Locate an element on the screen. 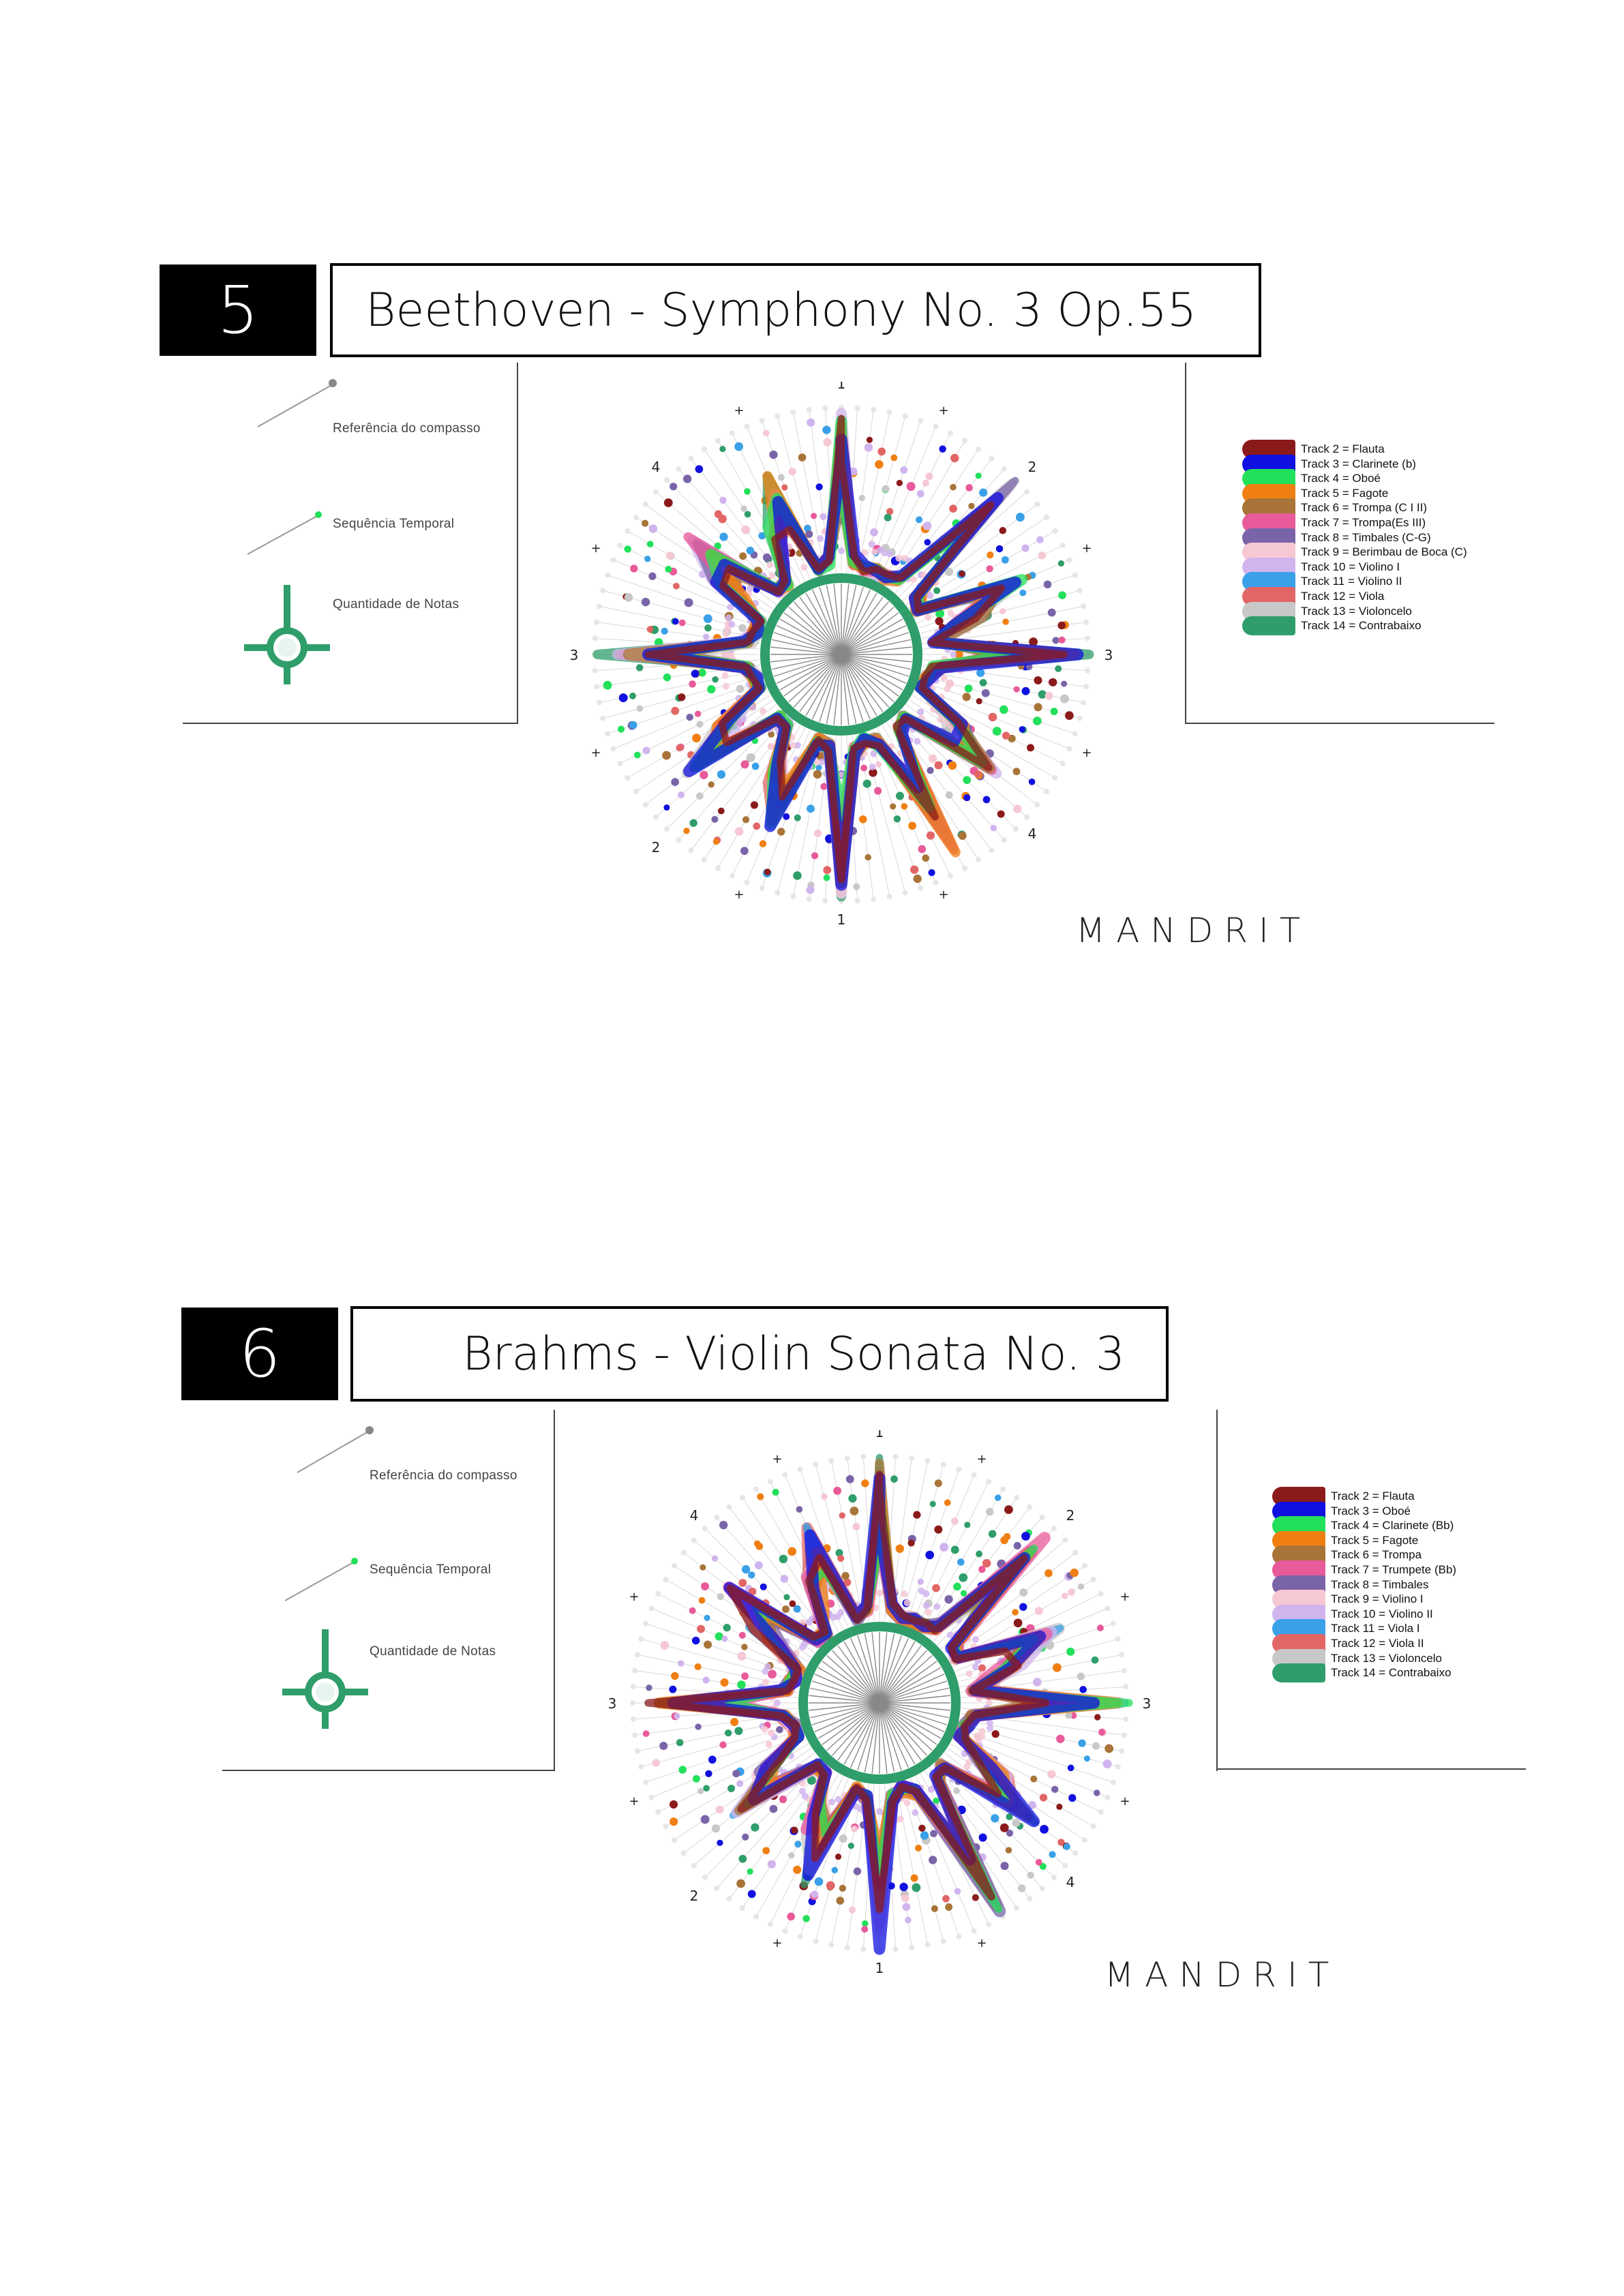 Image resolution: width=1624 pixels, height=2296 pixels. legend-label: Track 12 = Viola is located at coordinates (1343, 596).